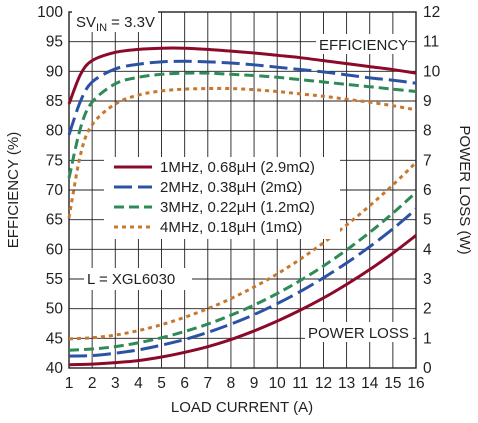 The width and height of the screenshot is (478, 423). I want to click on y2-tick-label: 6, so click(427, 190).